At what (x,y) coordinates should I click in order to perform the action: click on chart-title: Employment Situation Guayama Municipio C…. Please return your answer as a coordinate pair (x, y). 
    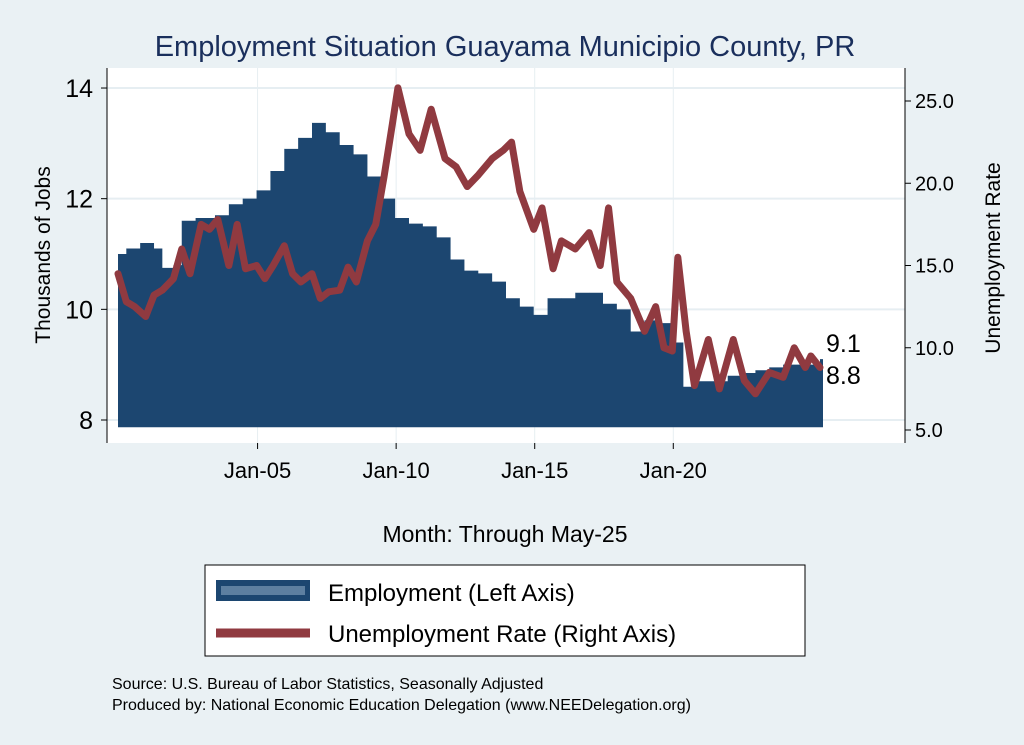
    Looking at the image, I should click on (505, 47).